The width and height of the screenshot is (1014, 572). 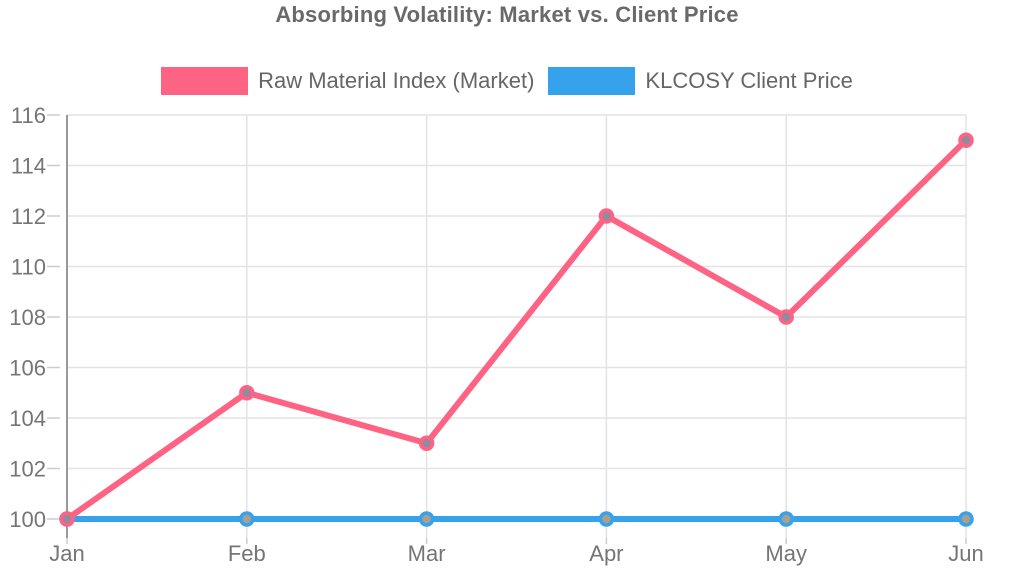 I want to click on legend-label-client: KLCOSY Client Price, so click(x=749, y=80).